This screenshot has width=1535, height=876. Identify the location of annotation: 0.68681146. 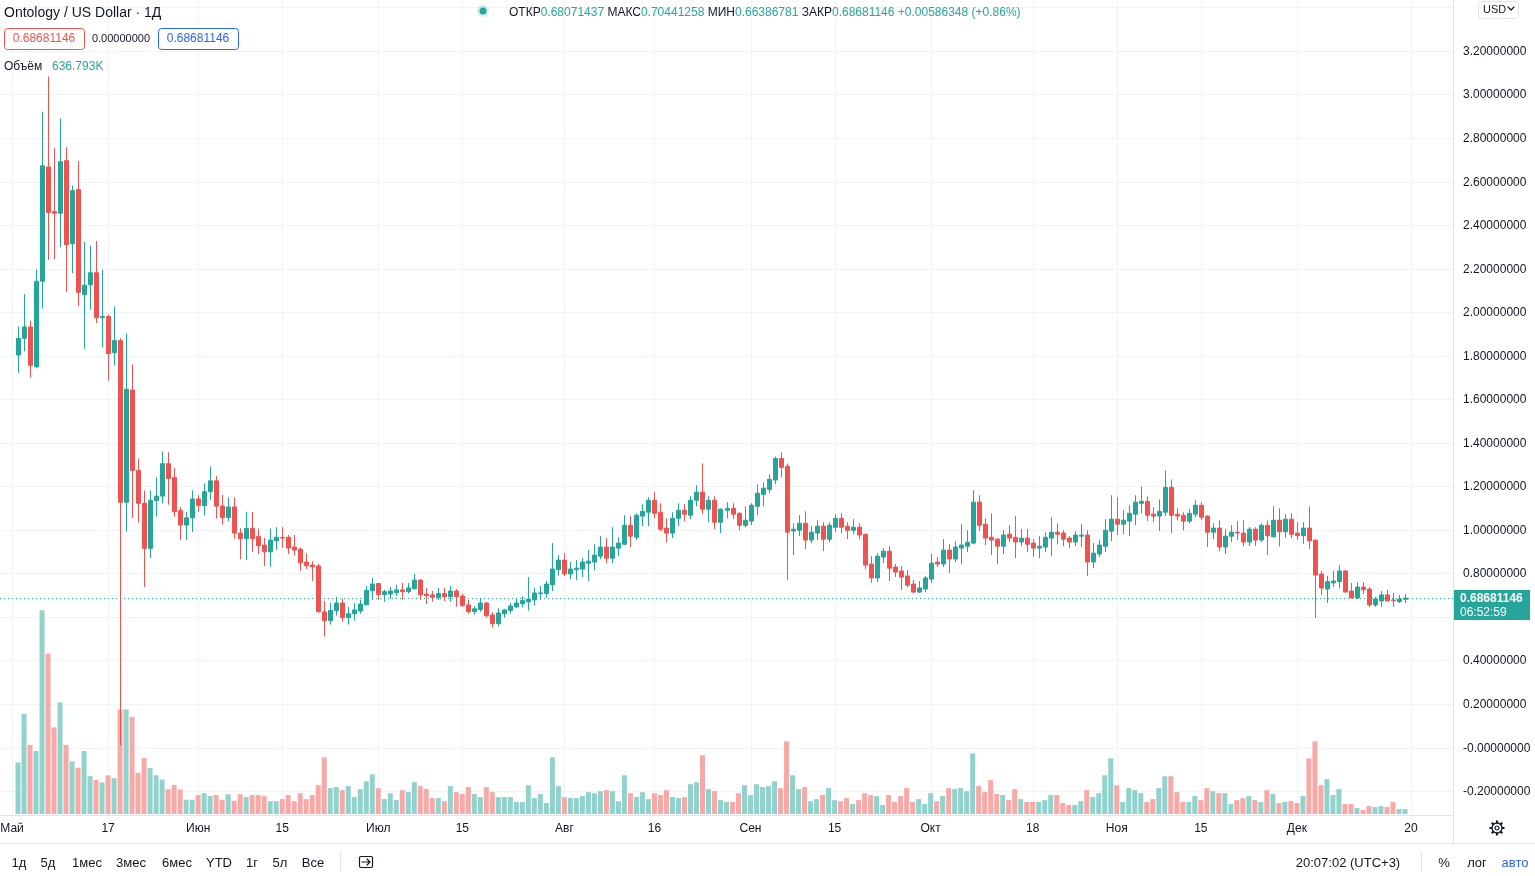
(198, 38).